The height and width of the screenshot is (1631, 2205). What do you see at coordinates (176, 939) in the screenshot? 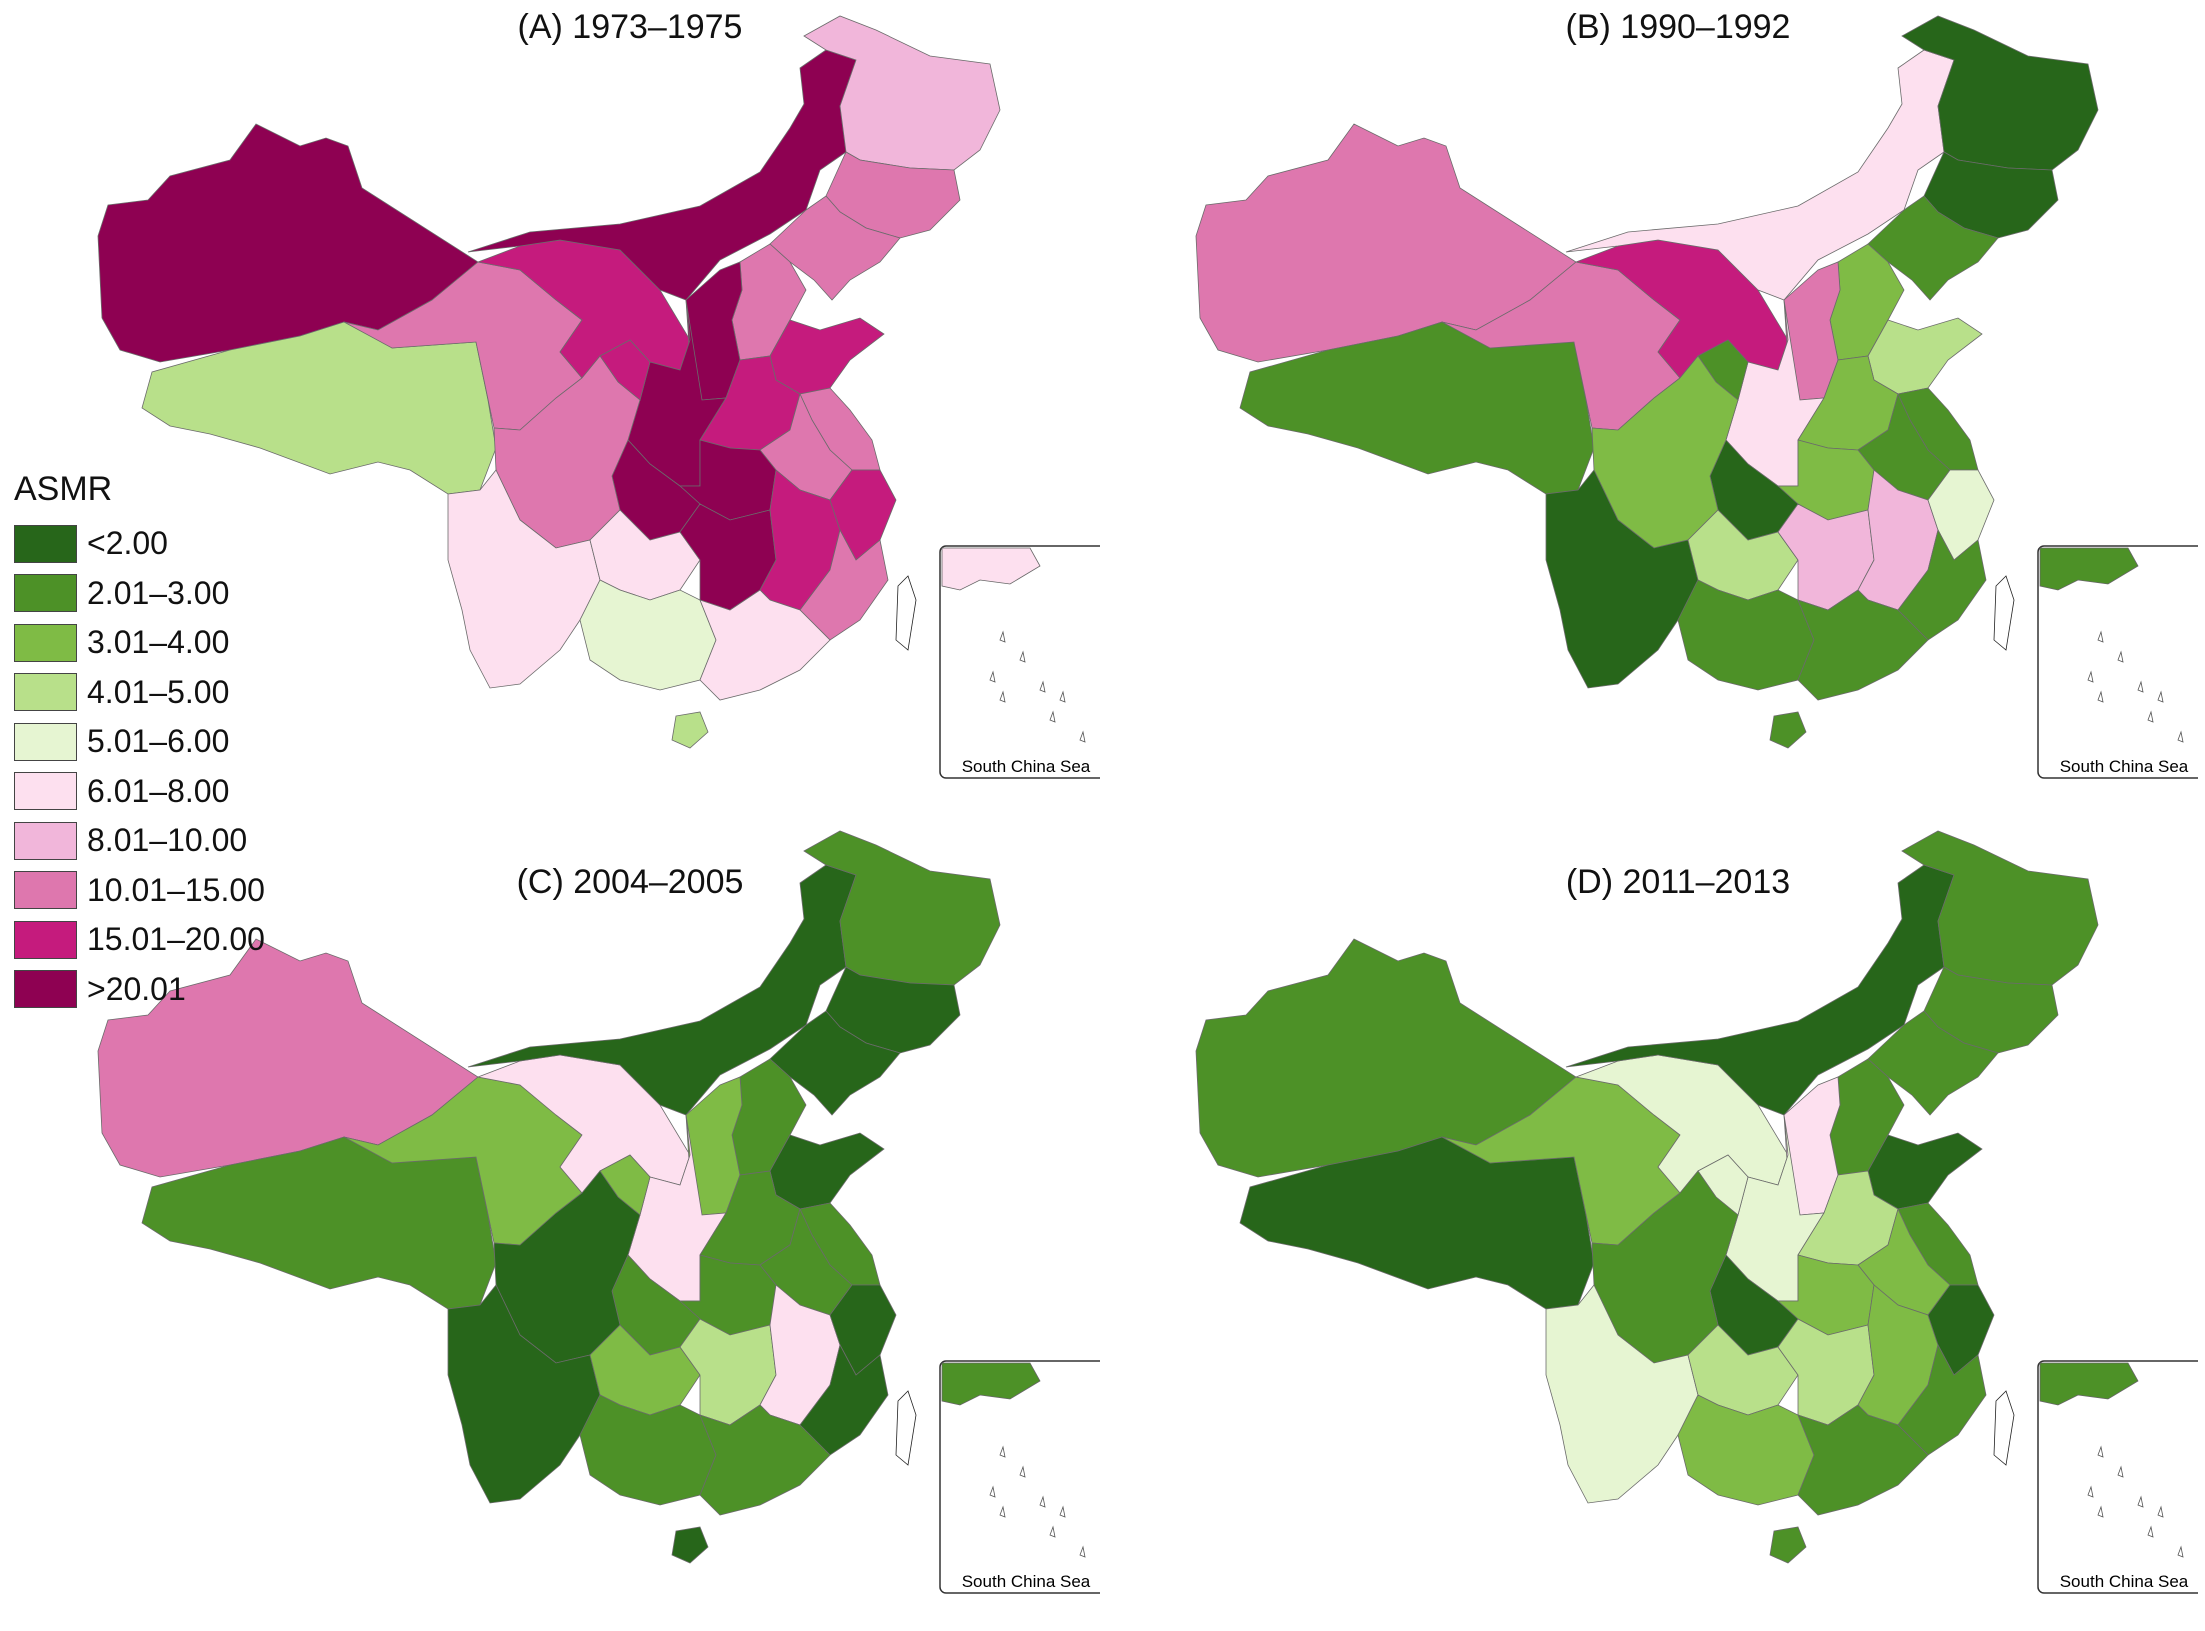
I see `legend-label: 15.01–20.00` at bounding box center [176, 939].